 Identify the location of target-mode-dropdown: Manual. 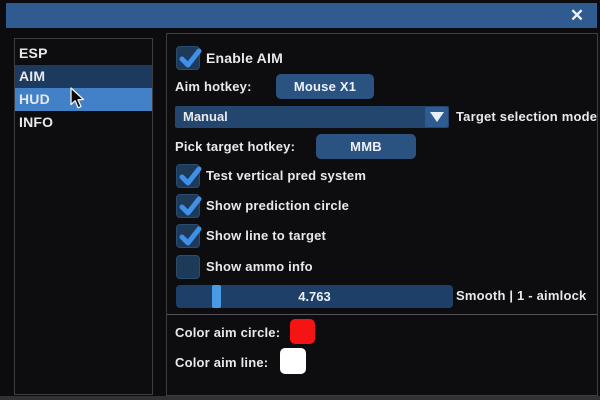
(312, 117).